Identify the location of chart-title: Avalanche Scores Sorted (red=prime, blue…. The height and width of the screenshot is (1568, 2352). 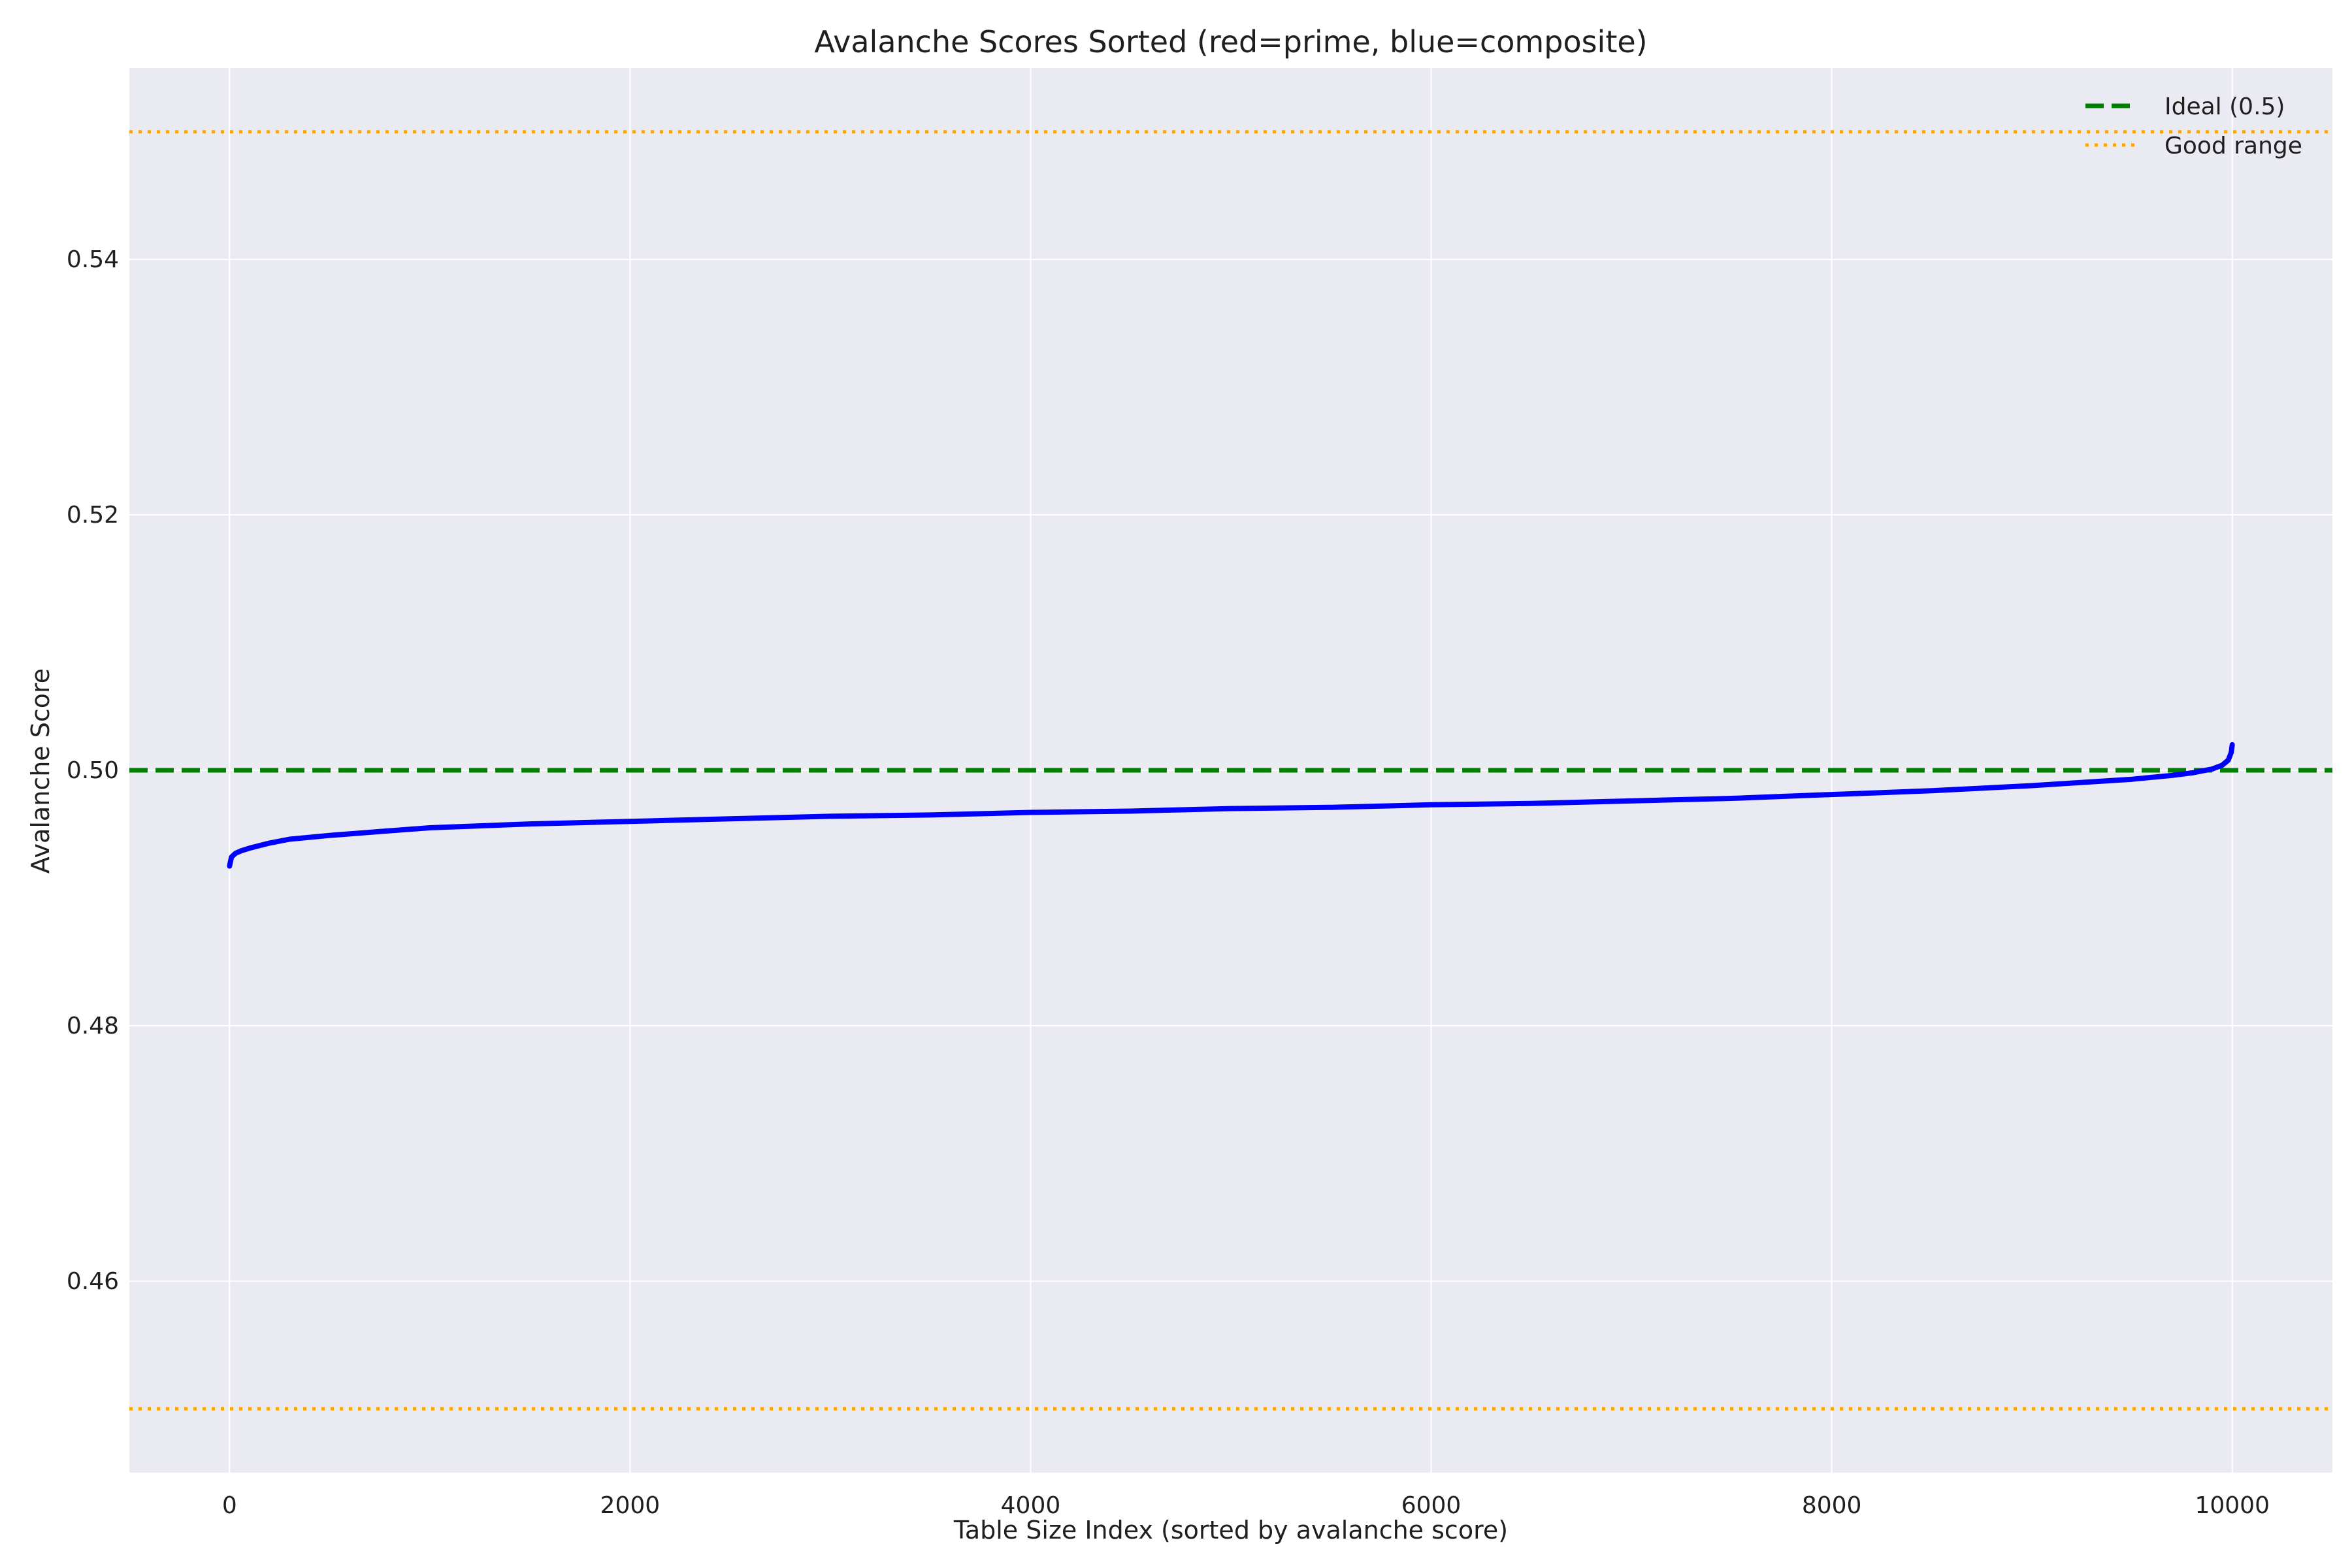
(1230, 41).